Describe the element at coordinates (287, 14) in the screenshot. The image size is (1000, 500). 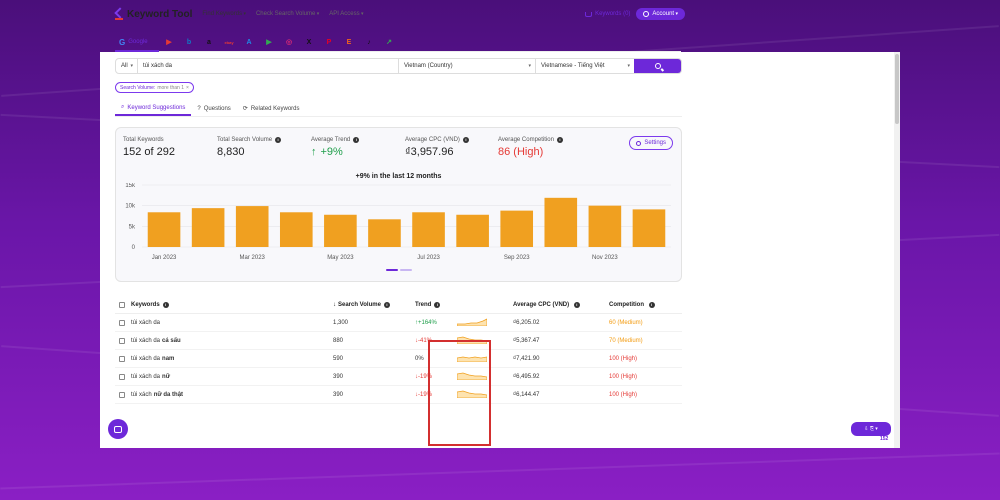
I see `nav-check-search-volume: Check Search Volume` at that location.